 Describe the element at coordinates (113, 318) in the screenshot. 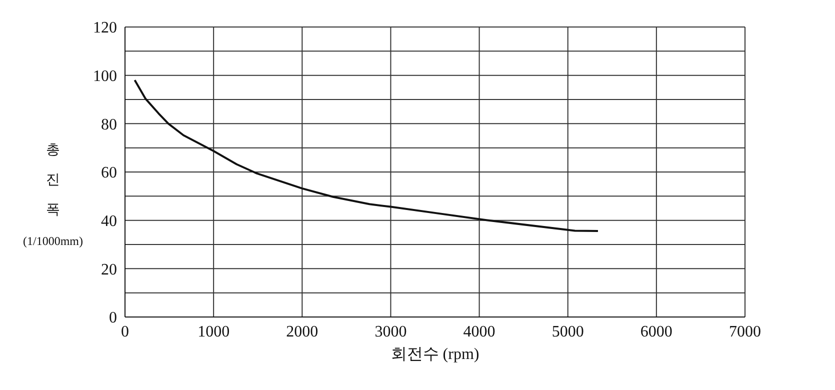

I see `y-tick-label: 0` at that location.